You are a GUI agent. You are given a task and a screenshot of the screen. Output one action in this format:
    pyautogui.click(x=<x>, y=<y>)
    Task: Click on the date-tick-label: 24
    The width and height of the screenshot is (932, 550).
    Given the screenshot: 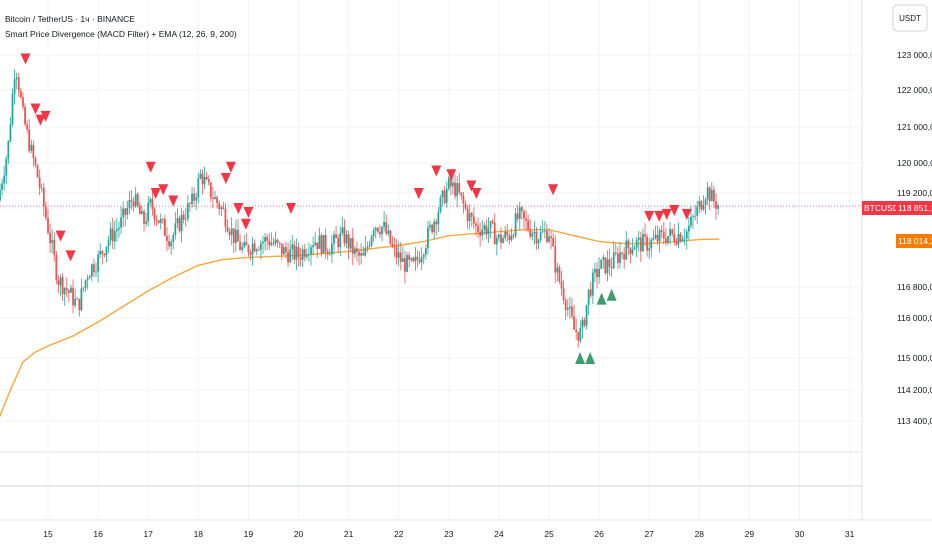 What is the action you would take?
    pyautogui.click(x=499, y=534)
    